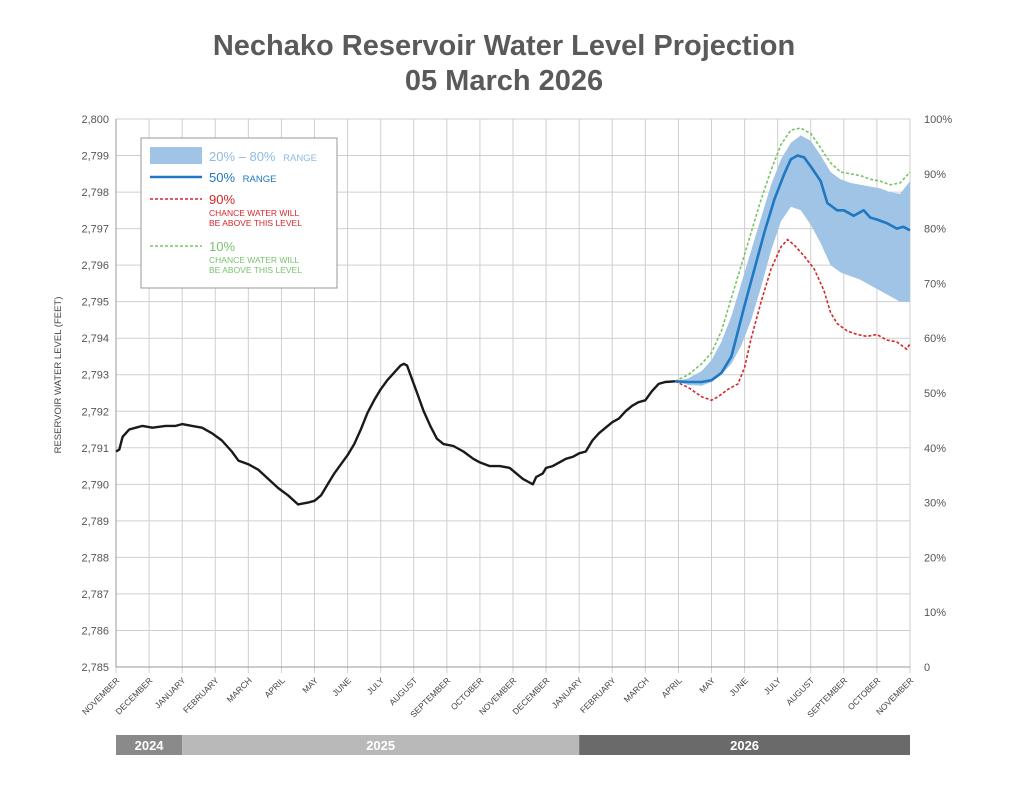 This screenshot has width=1024, height=791. What do you see at coordinates (935, 284) in the screenshot?
I see `y2-tick-label: 70%` at bounding box center [935, 284].